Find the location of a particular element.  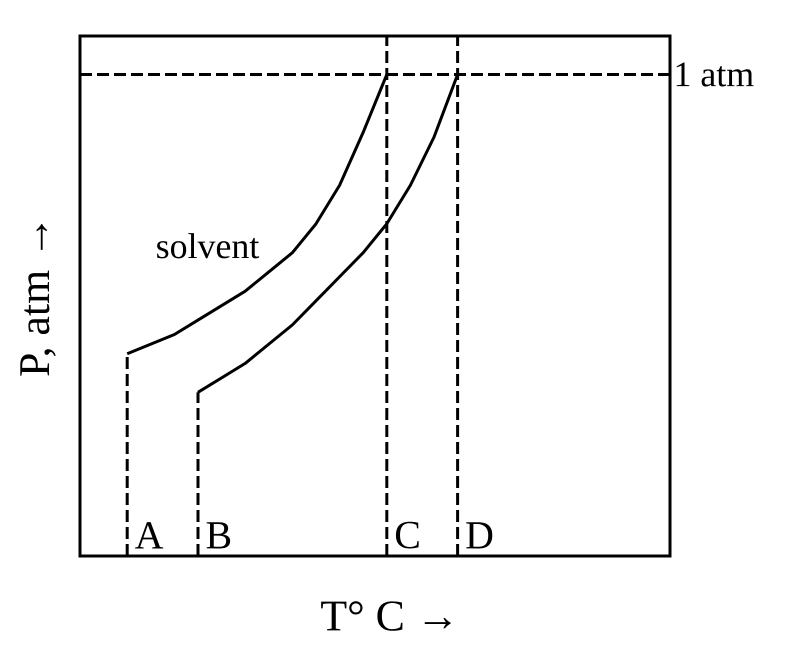

x-axis-title: T° C → is located at coordinates (386, 616).